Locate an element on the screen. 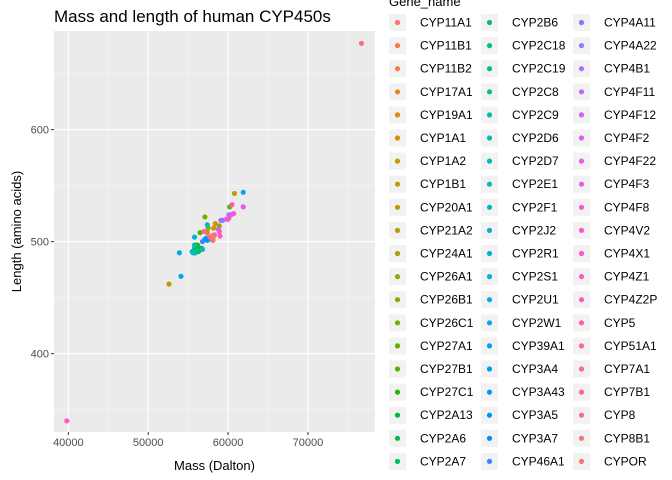 The width and height of the screenshot is (672, 480). legend-title: Gene_name is located at coordinates (425, 4).